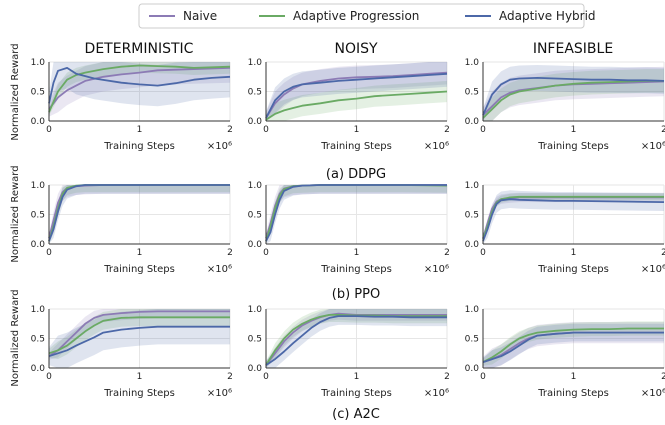 The width and height of the screenshot is (665, 425). I want to click on panel-r0-c1: 0.0 0.5 1.0 0 1 2 Training Steps ×10⁶, so click(349, 105).